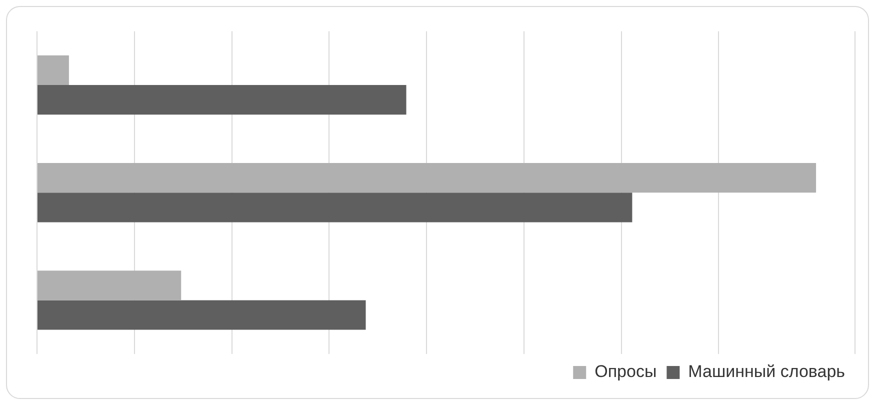 The width and height of the screenshot is (877, 407). I want to click on legend-label: Опросы, so click(625, 372).